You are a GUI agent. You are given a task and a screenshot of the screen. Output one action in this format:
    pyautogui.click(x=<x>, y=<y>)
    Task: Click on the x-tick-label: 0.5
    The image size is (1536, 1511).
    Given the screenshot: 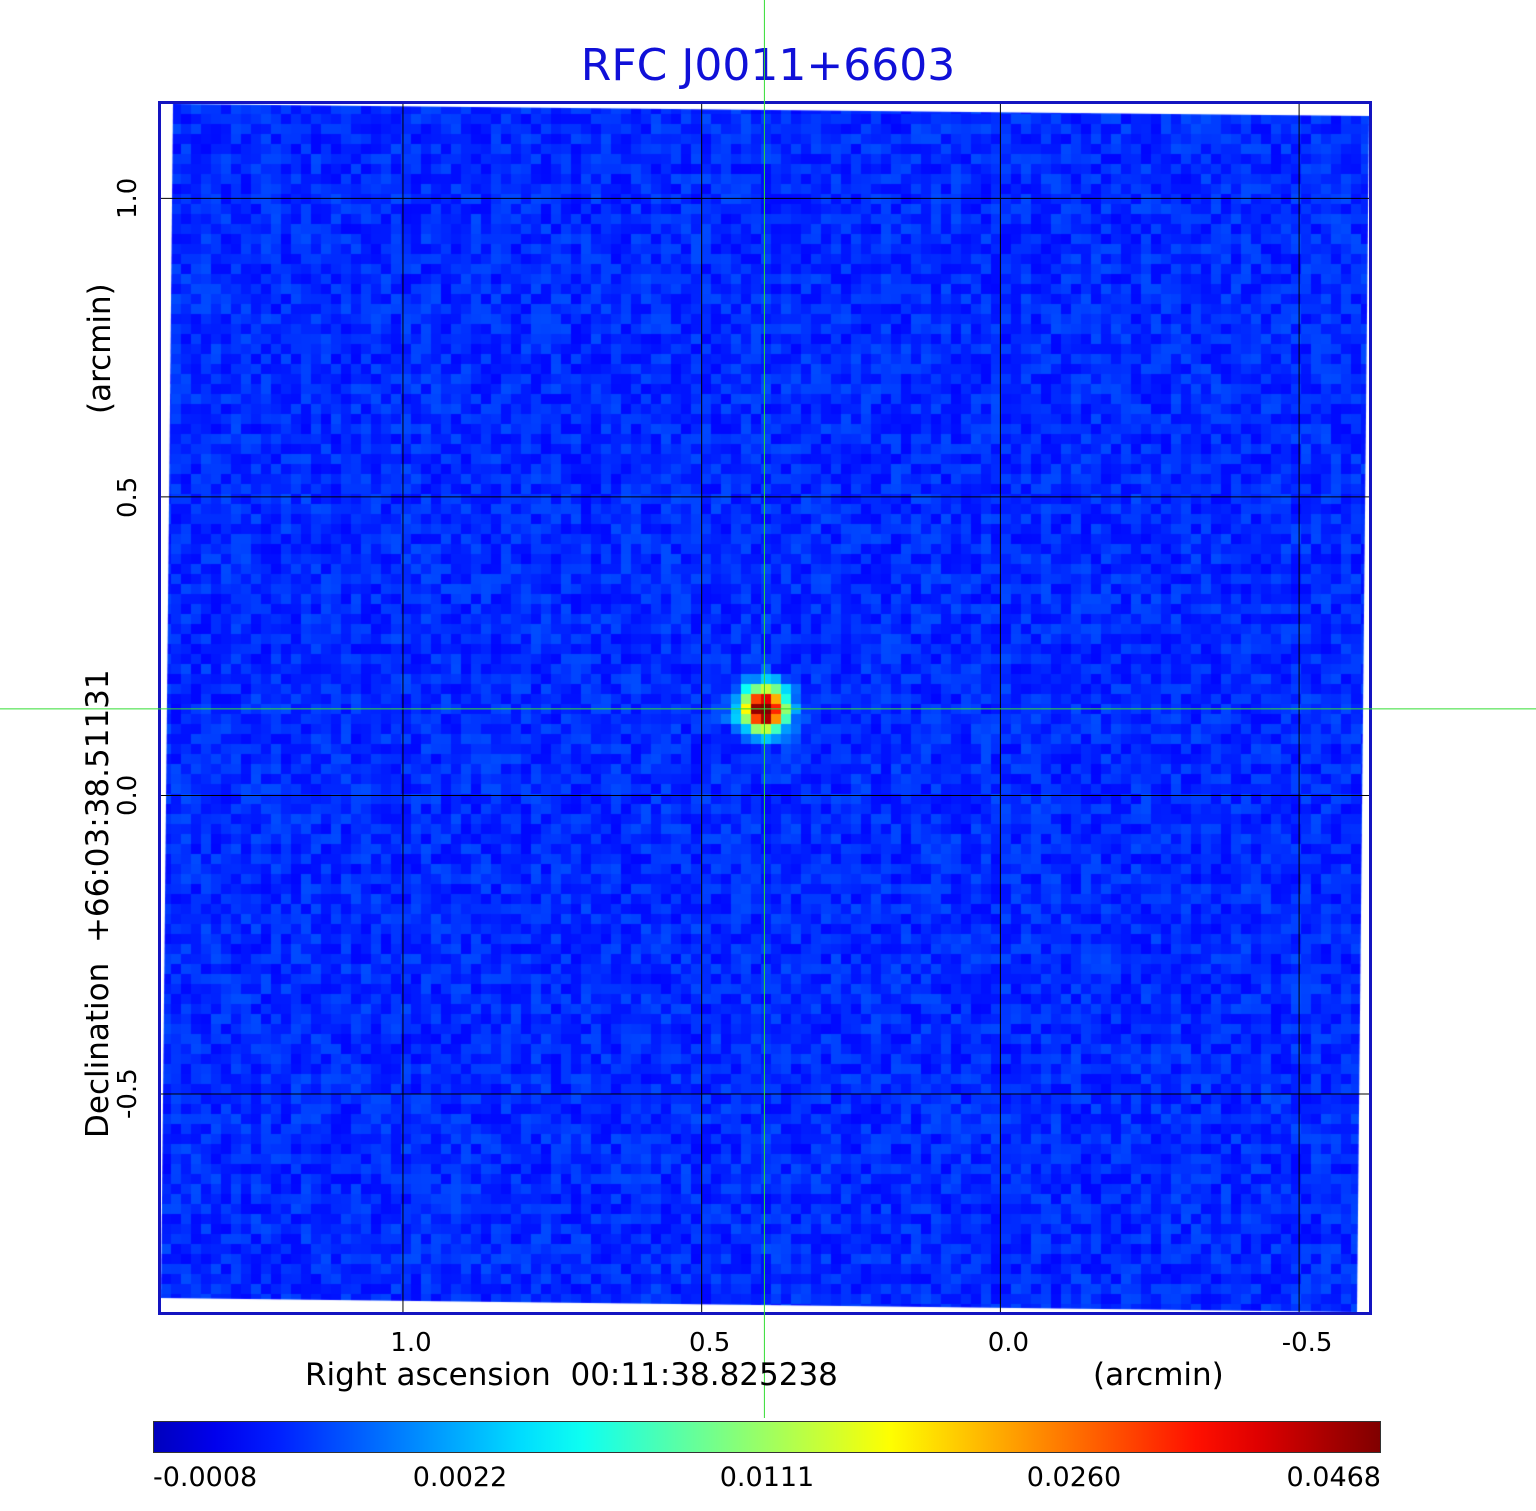 What is the action you would take?
    pyautogui.click(x=709, y=1343)
    